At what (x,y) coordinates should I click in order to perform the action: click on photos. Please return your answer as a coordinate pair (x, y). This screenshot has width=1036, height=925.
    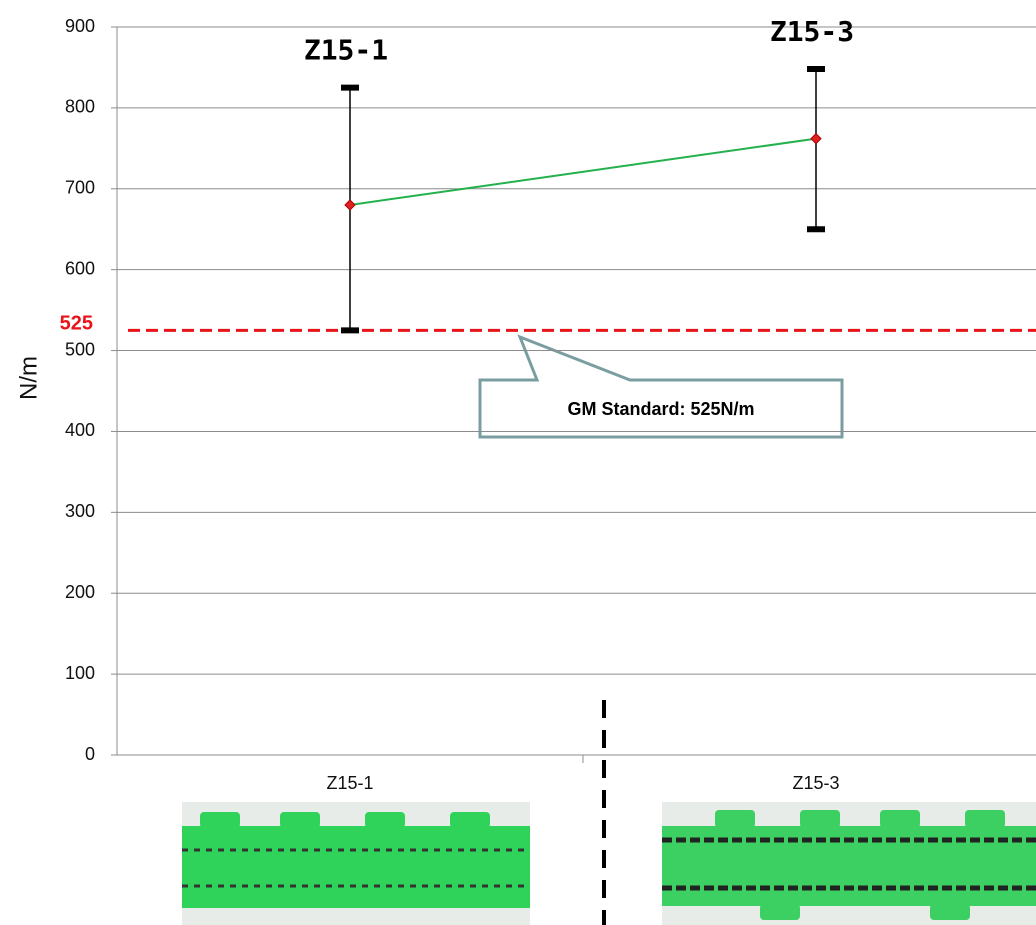
    Looking at the image, I should click on (609, 863).